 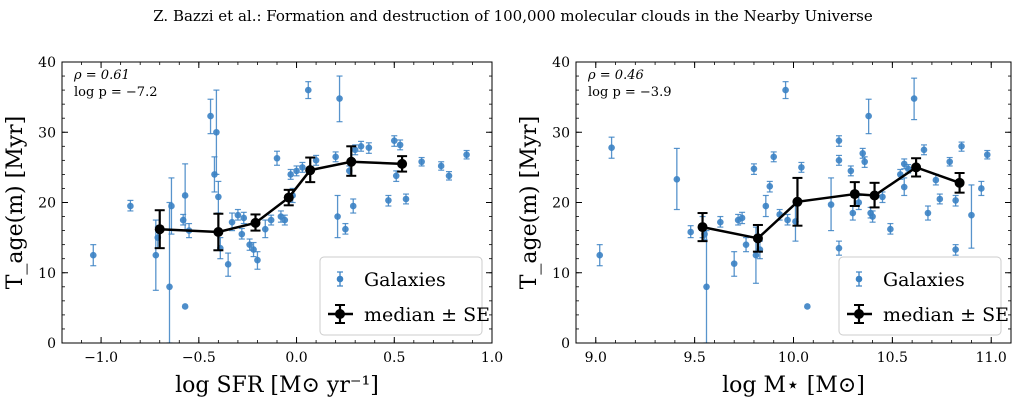 I want to click on annotation-rho: ρ = 0.46, so click(x=615, y=75).